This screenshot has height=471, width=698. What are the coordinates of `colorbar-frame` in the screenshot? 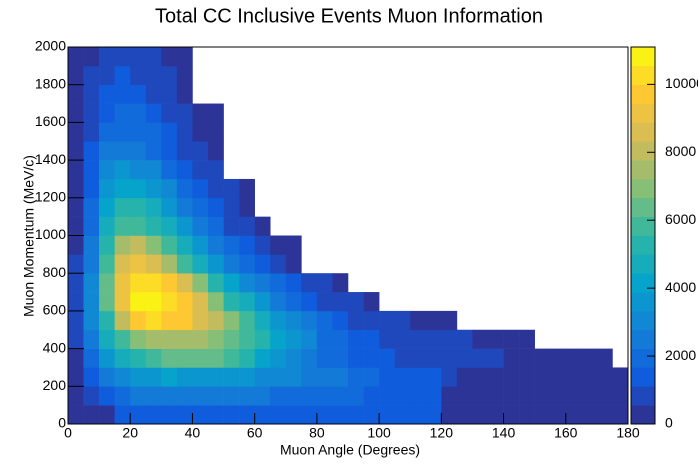 It's located at (643, 235).